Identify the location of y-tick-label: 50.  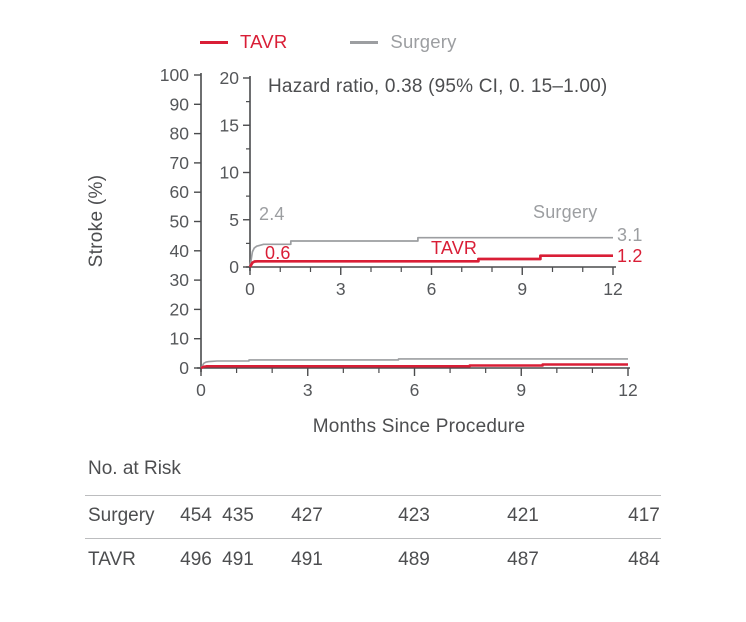
(180, 222).